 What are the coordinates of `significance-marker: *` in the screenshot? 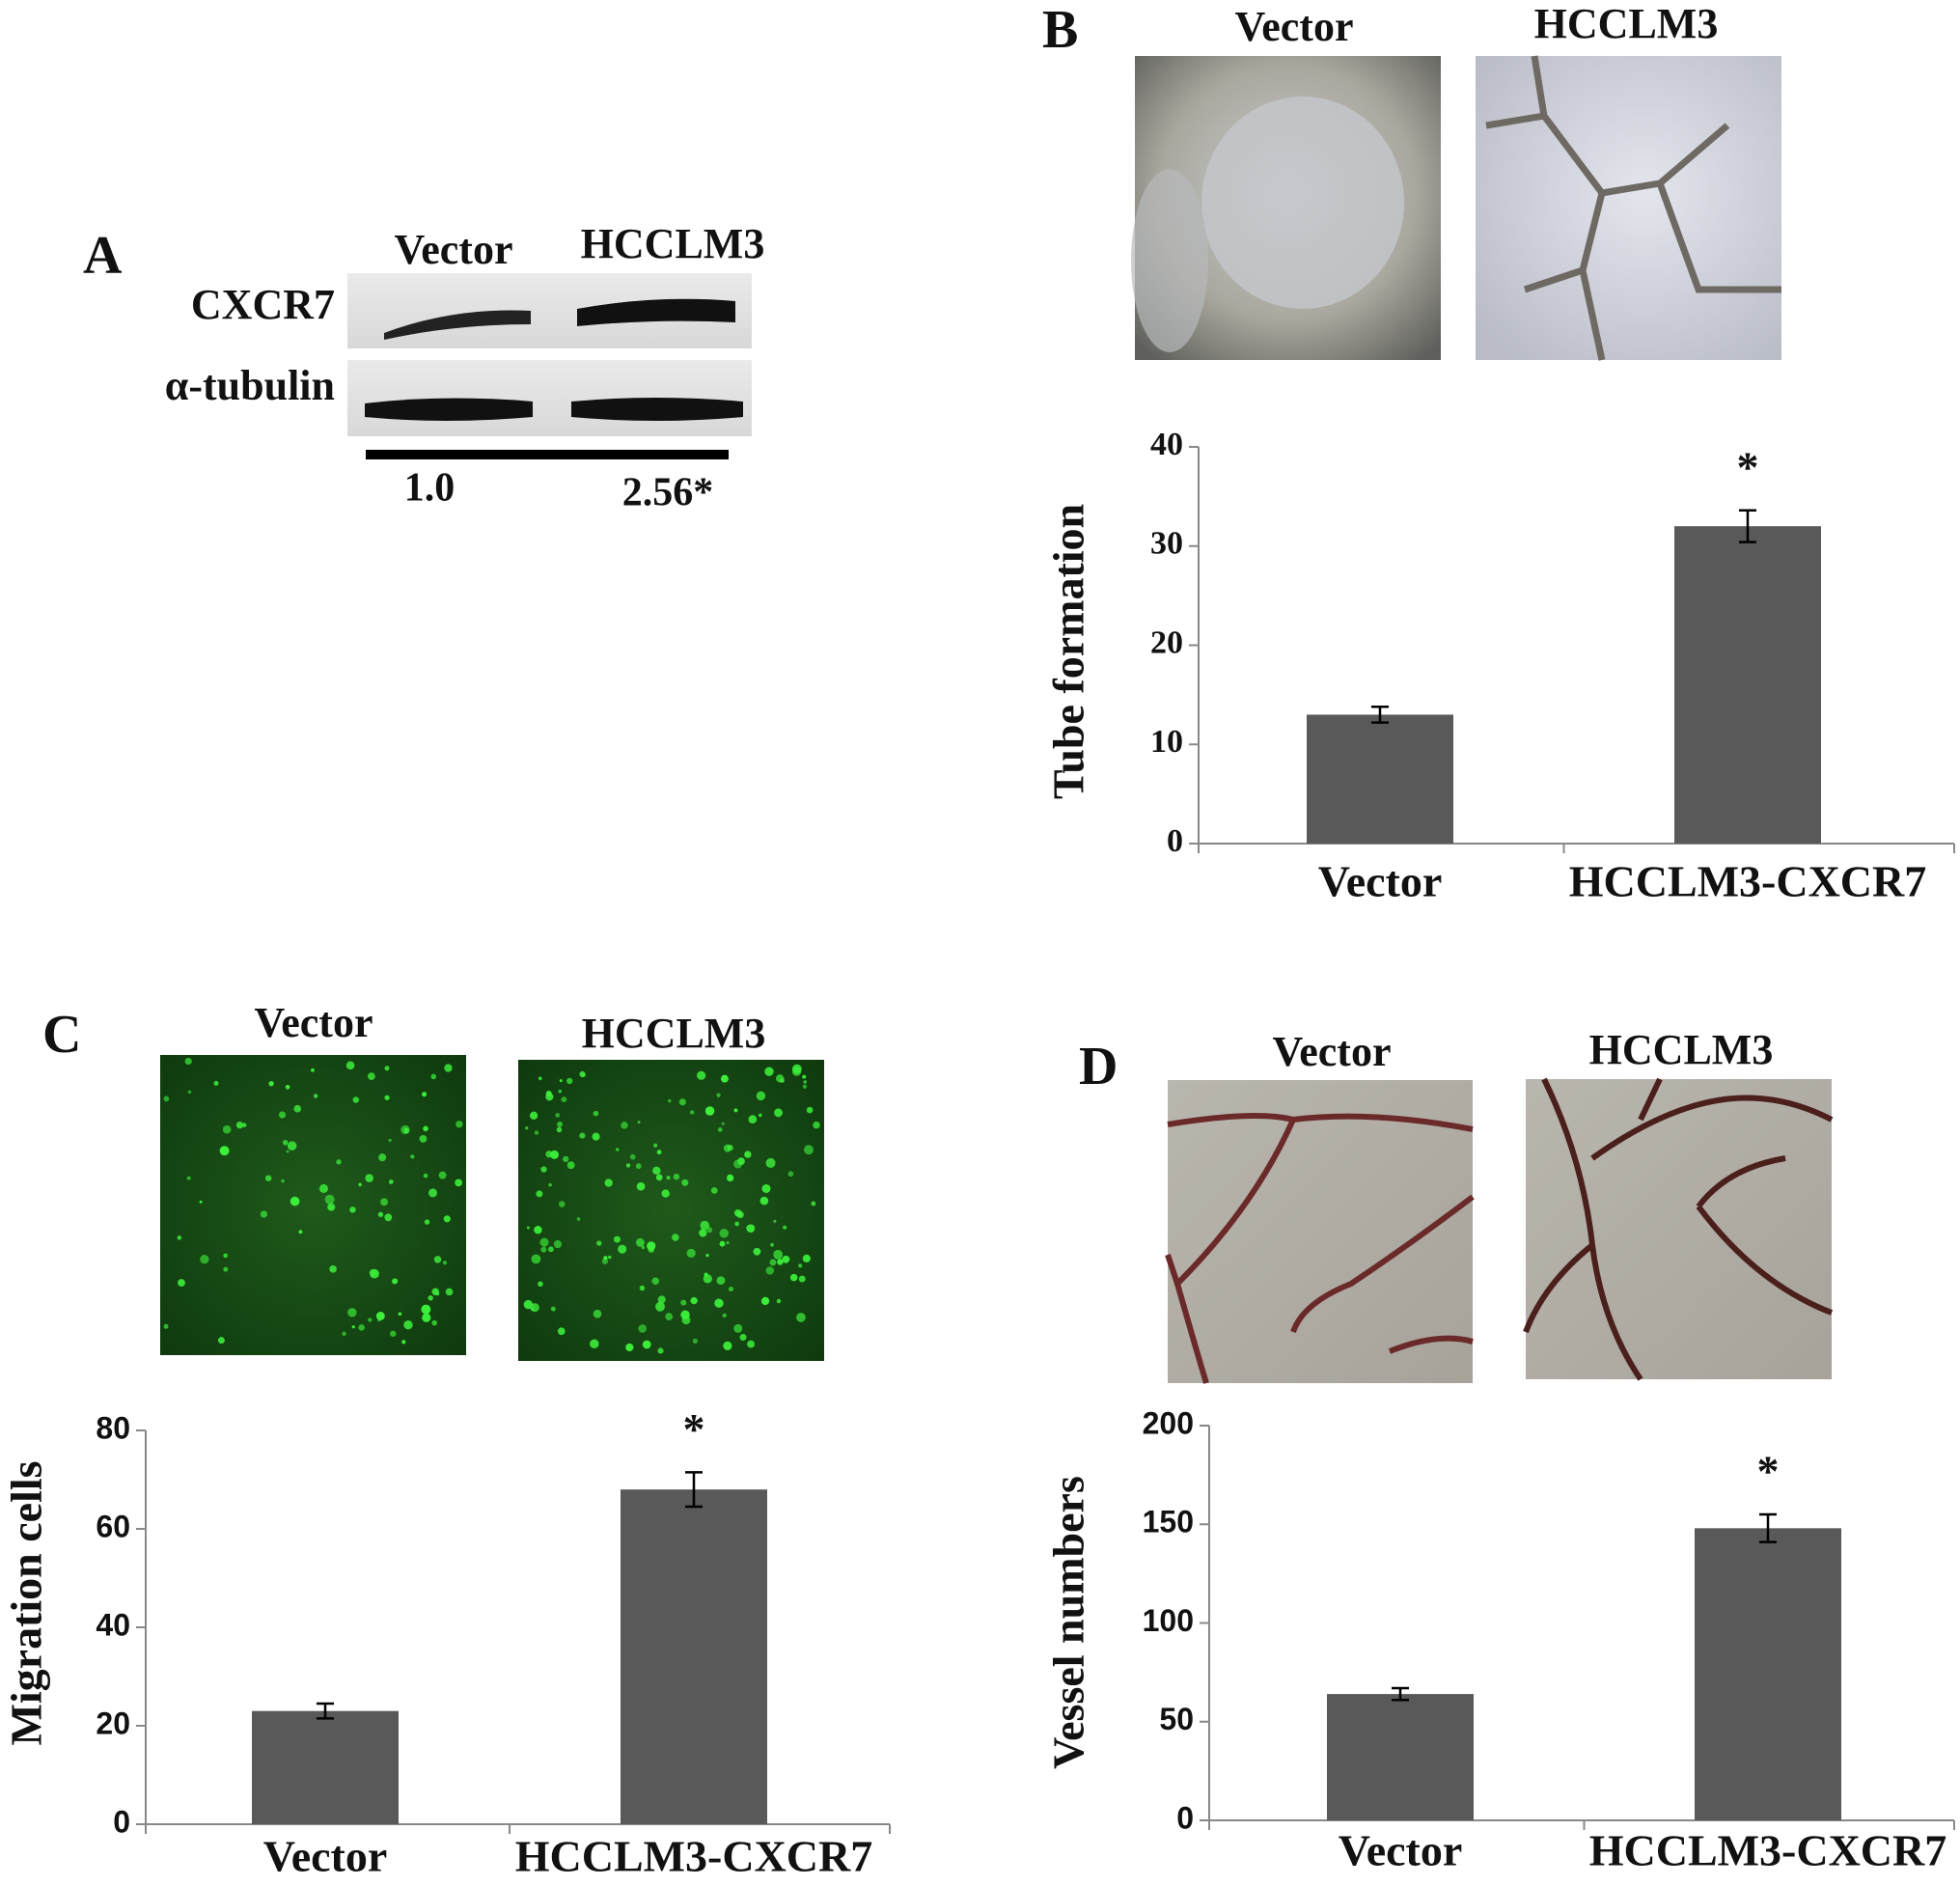 It's located at (694, 1429).